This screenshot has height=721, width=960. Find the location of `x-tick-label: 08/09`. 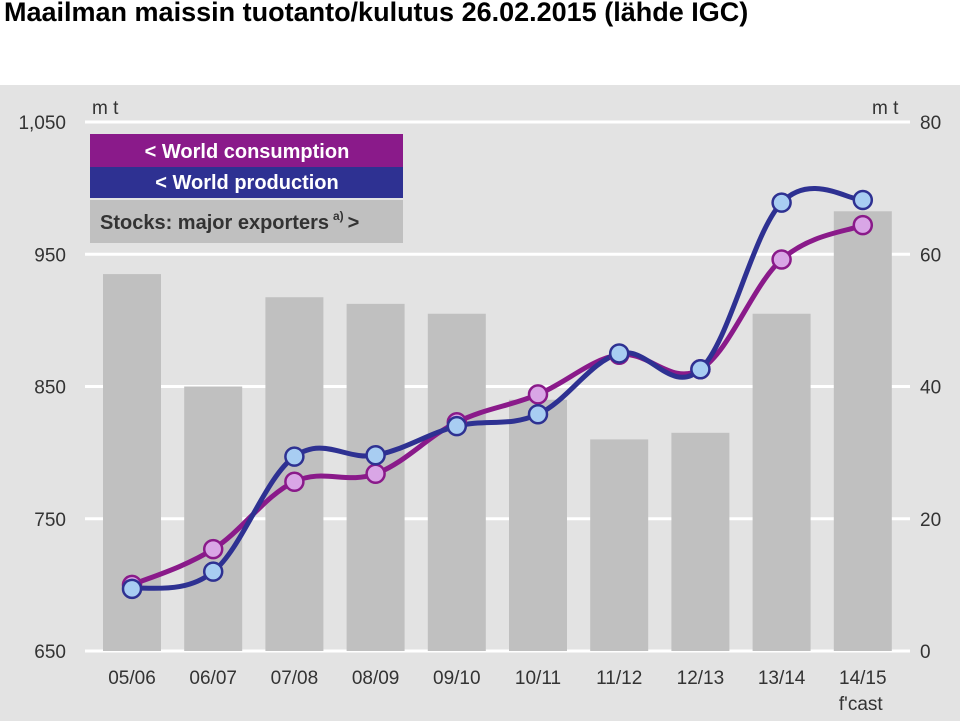

x-tick-label: 08/09 is located at coordinates (376, 678).